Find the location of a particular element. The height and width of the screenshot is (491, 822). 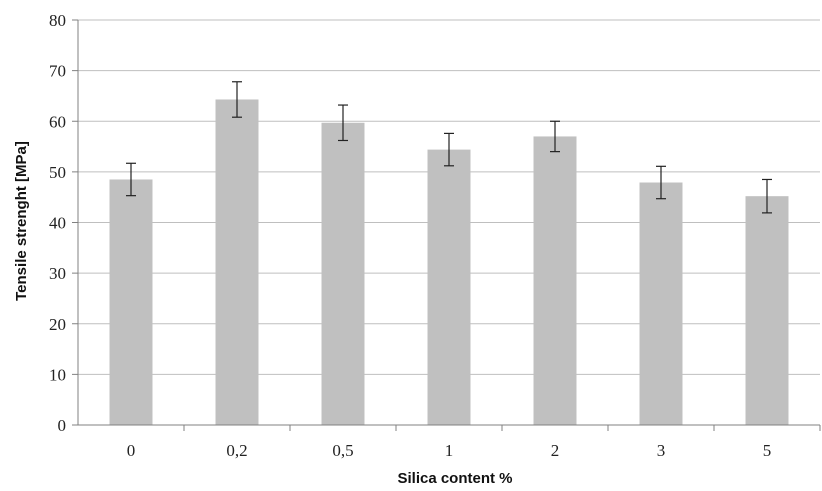

x-axis-label: Silica content % is located at coordinates (454, 478).